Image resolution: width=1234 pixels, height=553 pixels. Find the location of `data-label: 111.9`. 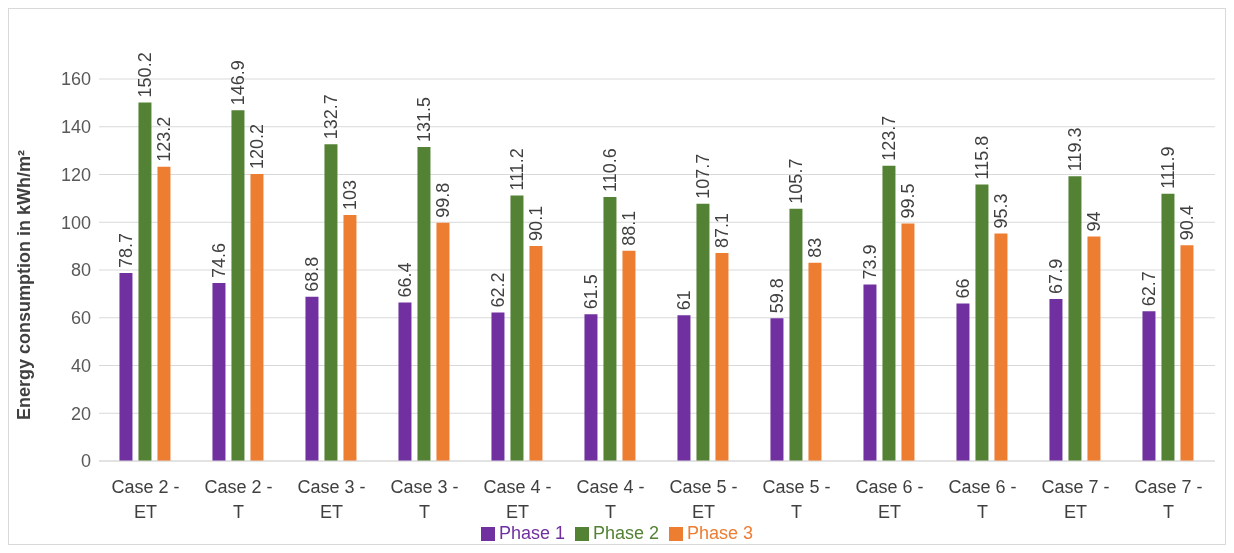

data-label: 111.9 is located at coordinates (1167, 167).